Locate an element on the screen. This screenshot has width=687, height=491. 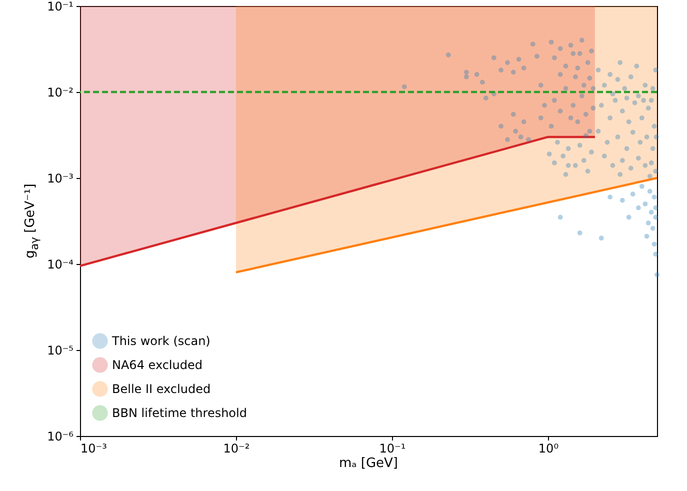
y-tick-label: 10⁻⁴ is located at coordinates (60, 265).